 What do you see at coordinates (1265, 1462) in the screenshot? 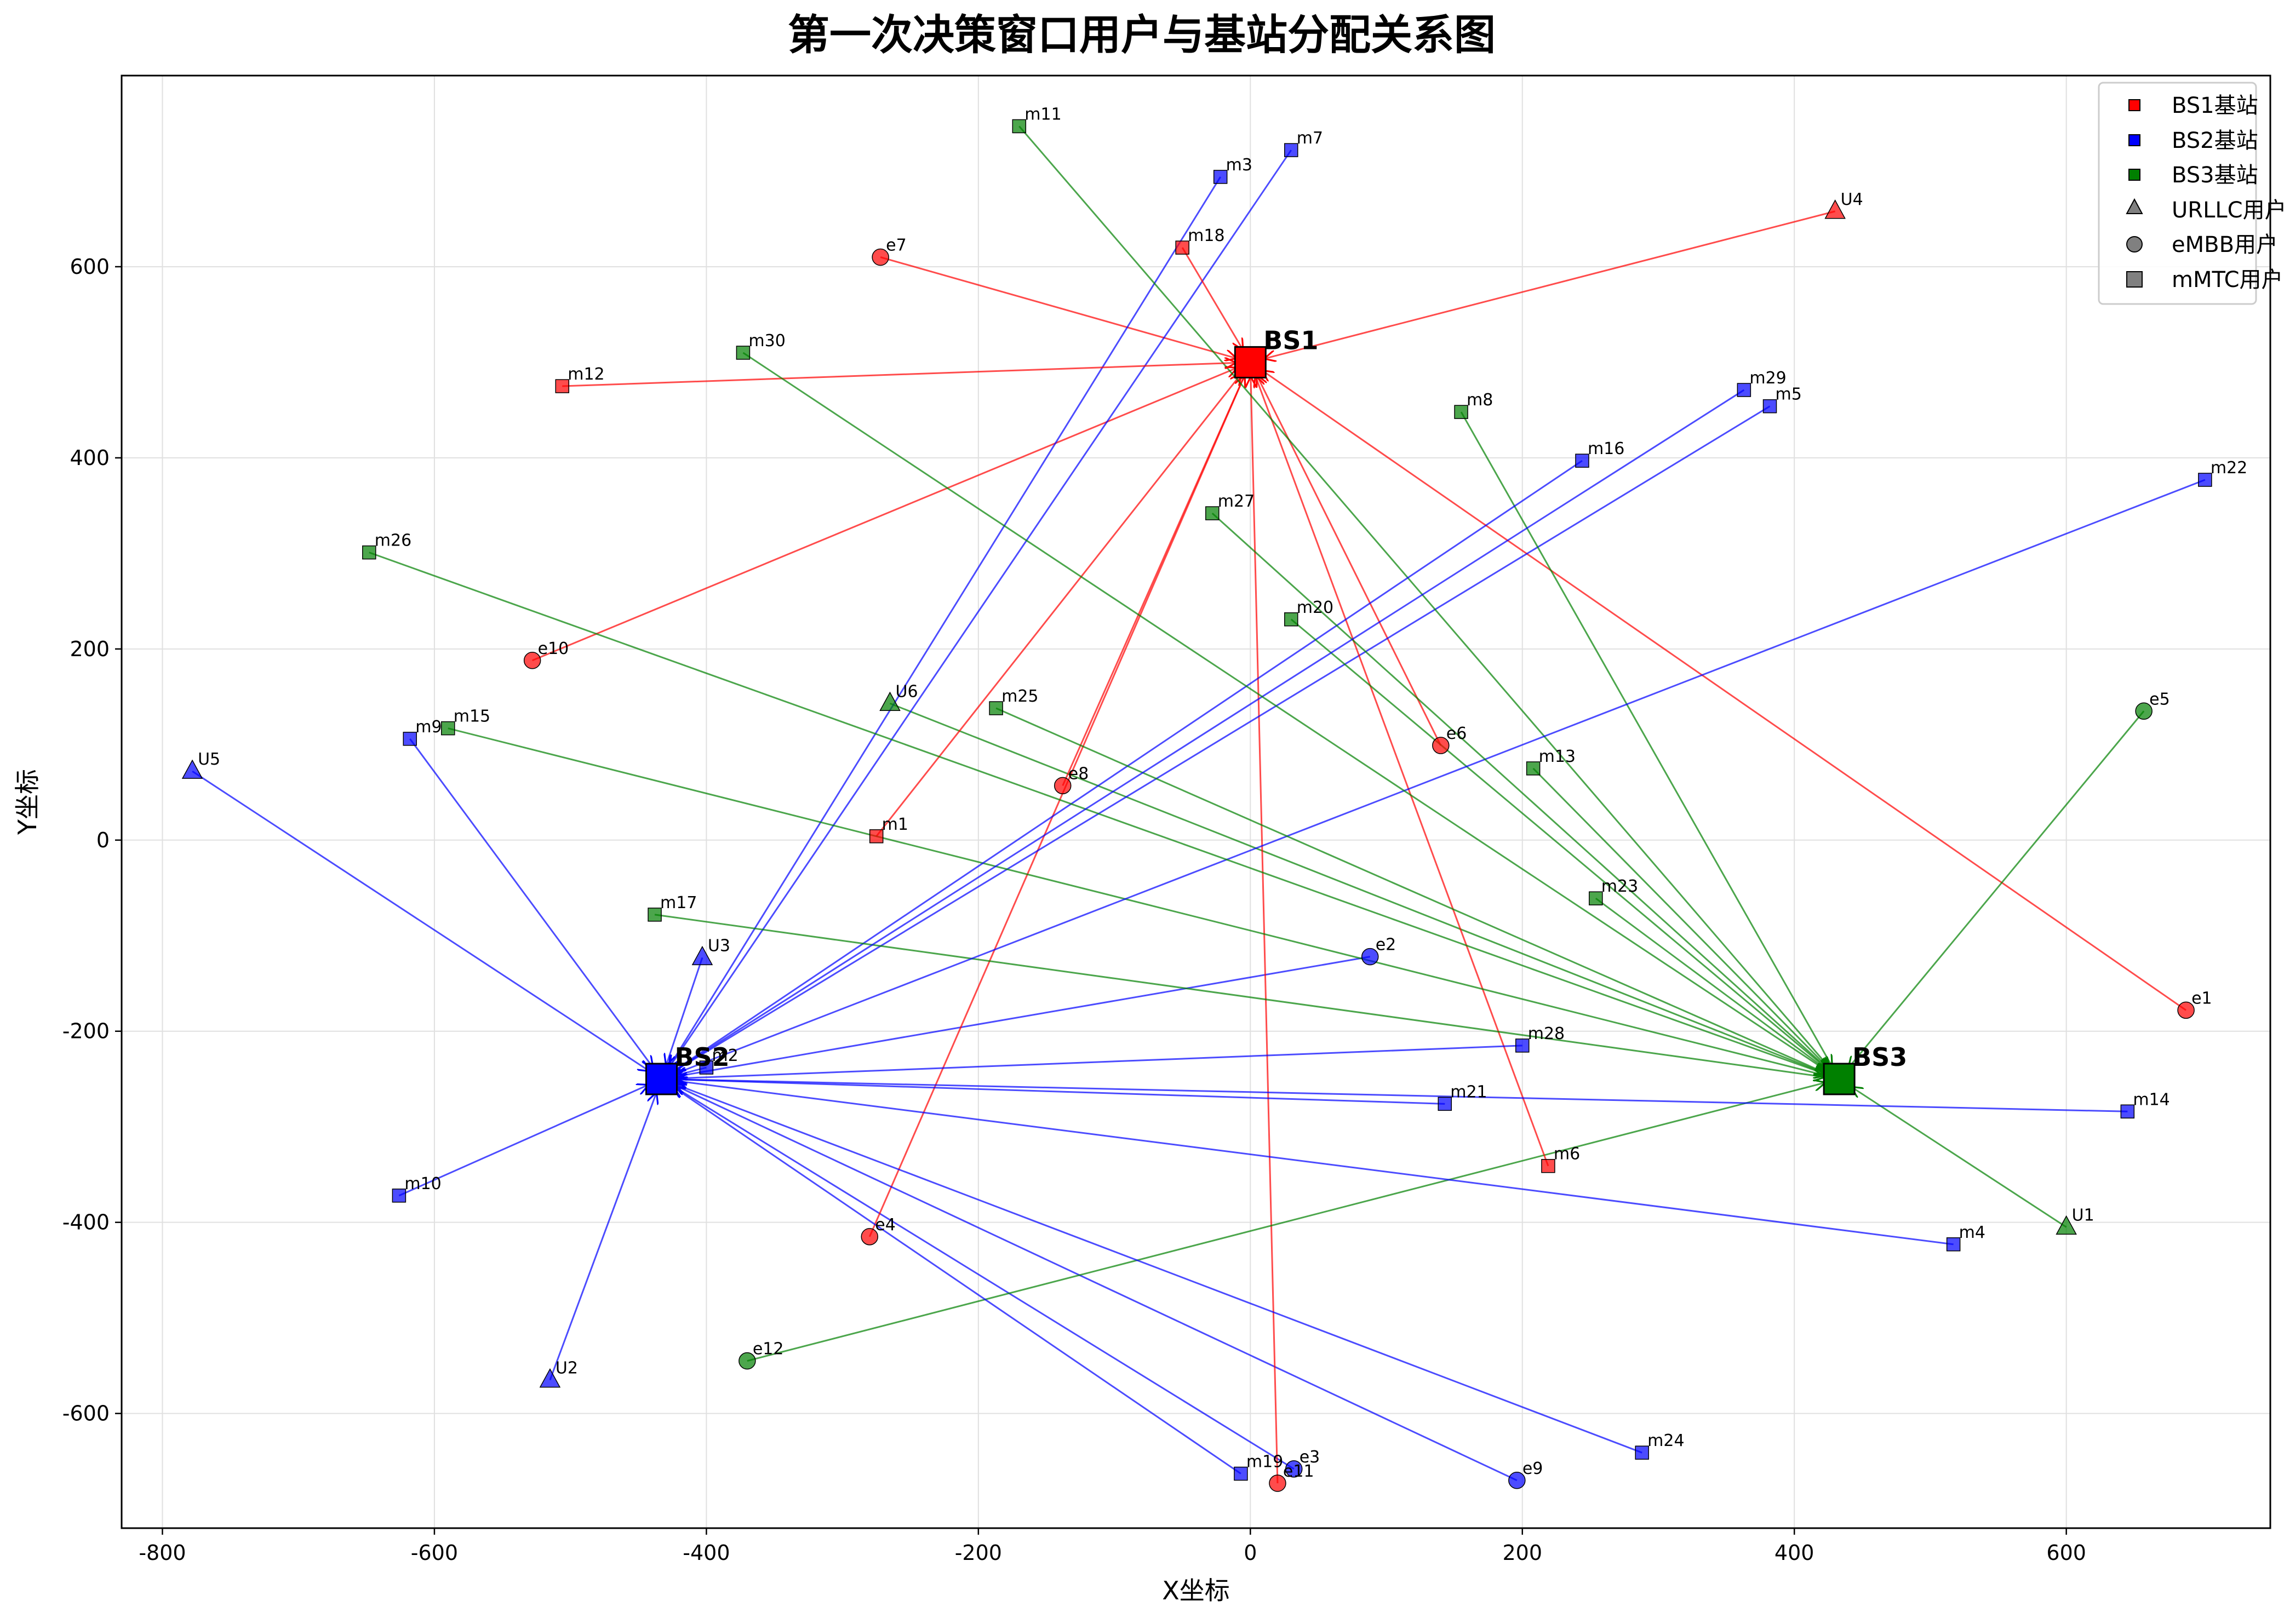
I see `user-m19-label: m19` at bounding box center [1265, 1462].